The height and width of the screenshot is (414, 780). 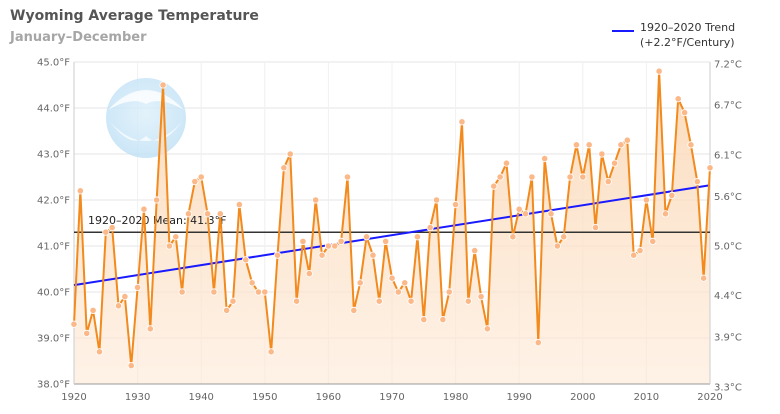 What do you see at coordinates (728, 64) in the screenshot?
I see `y-tick-right: 7.2°C` at bounding box center [728, 64].